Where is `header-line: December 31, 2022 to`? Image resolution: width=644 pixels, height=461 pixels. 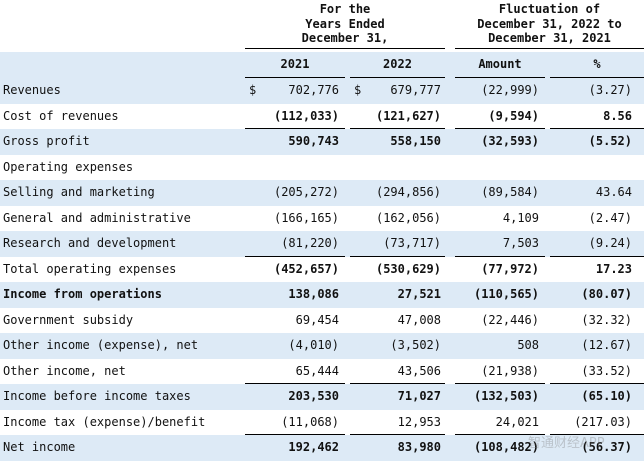
header-line: December 31, 2022 to is located at coordinates (549, 23).